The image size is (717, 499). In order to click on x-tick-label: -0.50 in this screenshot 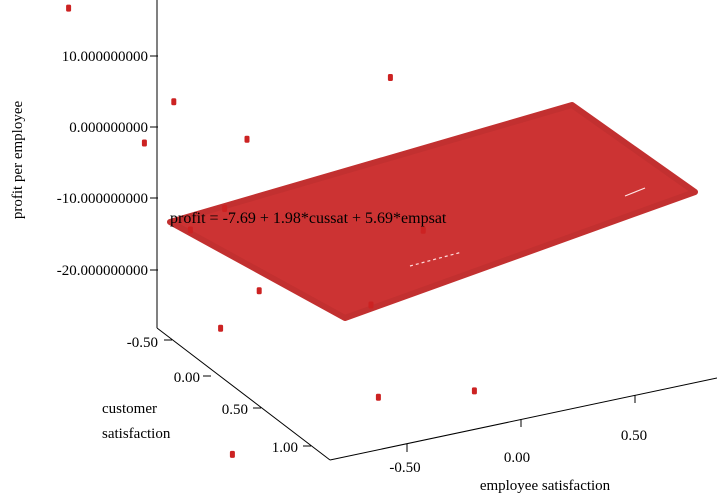, I will do `click(404, 468)`.